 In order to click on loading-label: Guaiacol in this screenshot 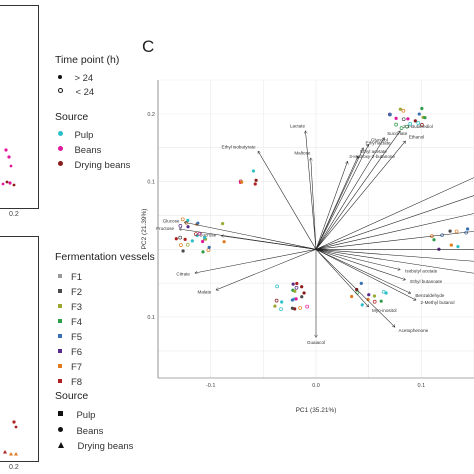, I will do `click(316, 342)`.